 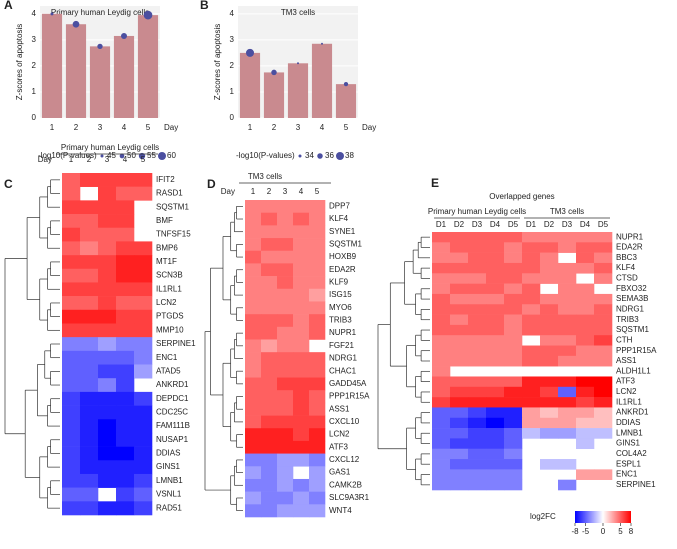 I want to click on row-label: WNT4, so click(x=340, y=510).